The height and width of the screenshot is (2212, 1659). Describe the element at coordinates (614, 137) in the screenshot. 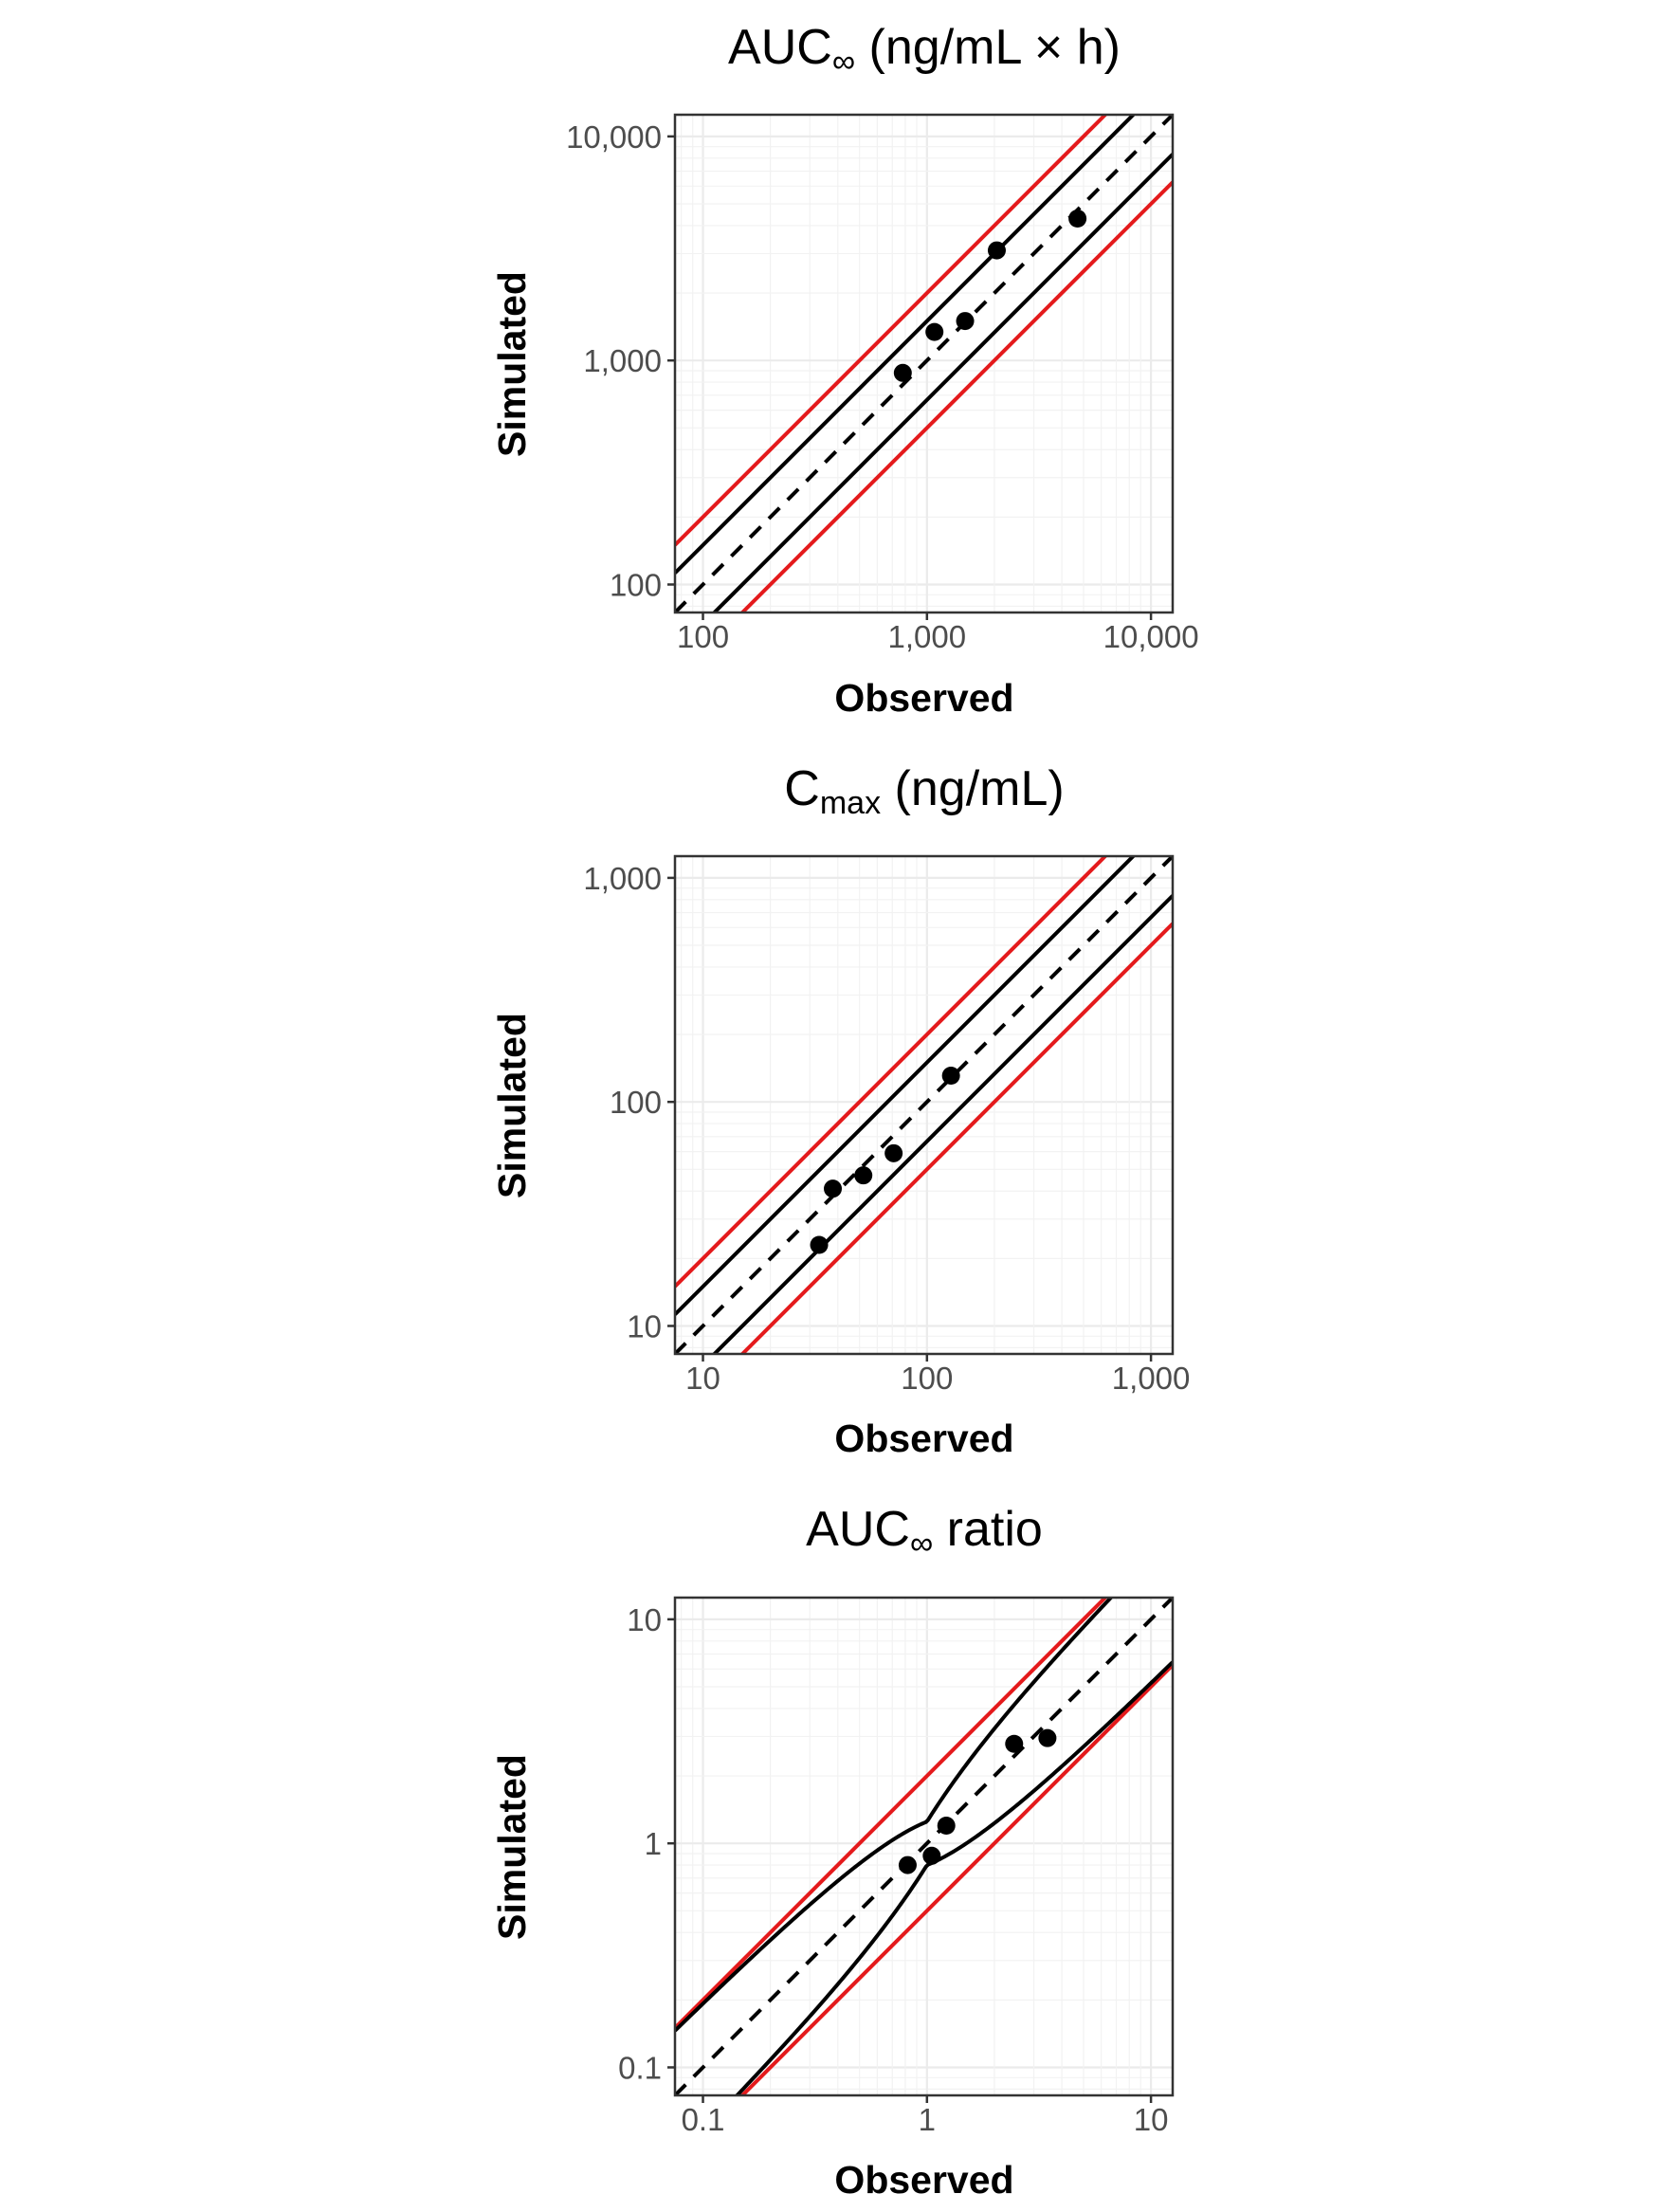

I see `y-tick-label: 10,000` at that location.